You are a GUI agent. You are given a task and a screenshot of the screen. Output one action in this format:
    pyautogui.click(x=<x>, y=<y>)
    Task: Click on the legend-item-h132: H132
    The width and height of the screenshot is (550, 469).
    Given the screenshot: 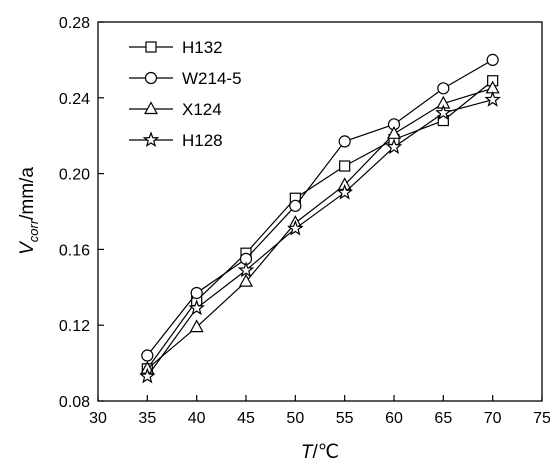 What is the action you would take?
    pyautogui.click(x=176, y=47)
    